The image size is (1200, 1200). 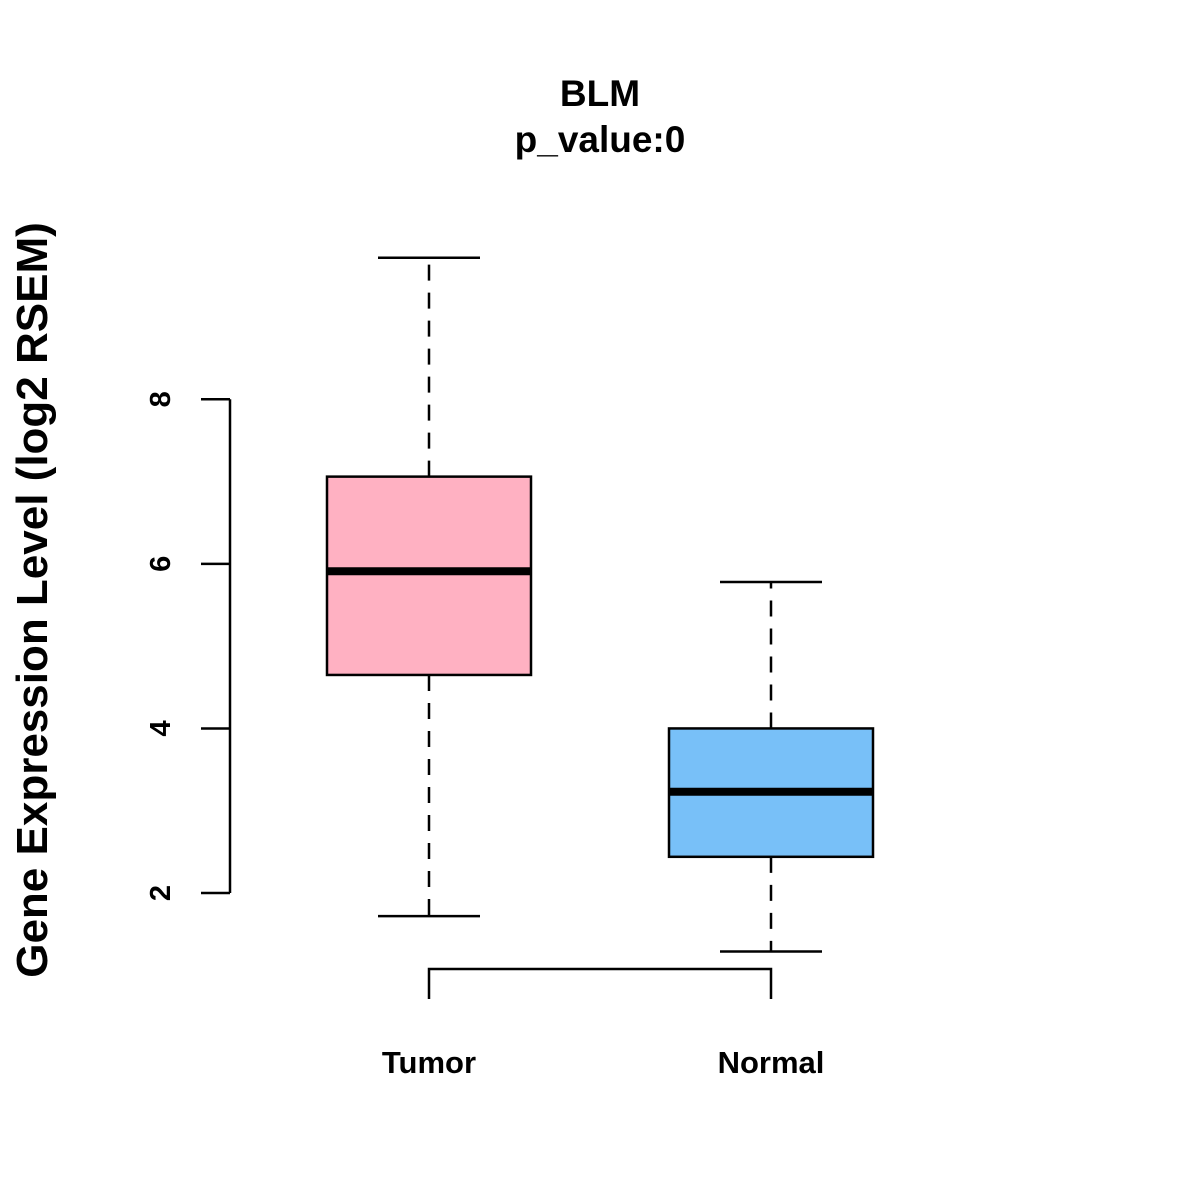 I want to click on y-axis-label: Gene Expression Level (log2 RSEM), so click(x=32, y=600).